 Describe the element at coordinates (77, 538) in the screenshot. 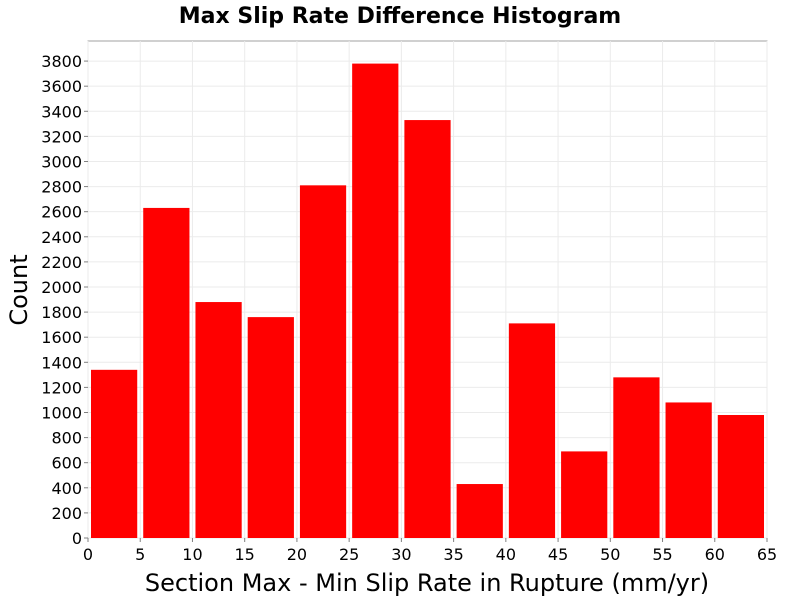

I see `y-tick-label: 0` at that location.